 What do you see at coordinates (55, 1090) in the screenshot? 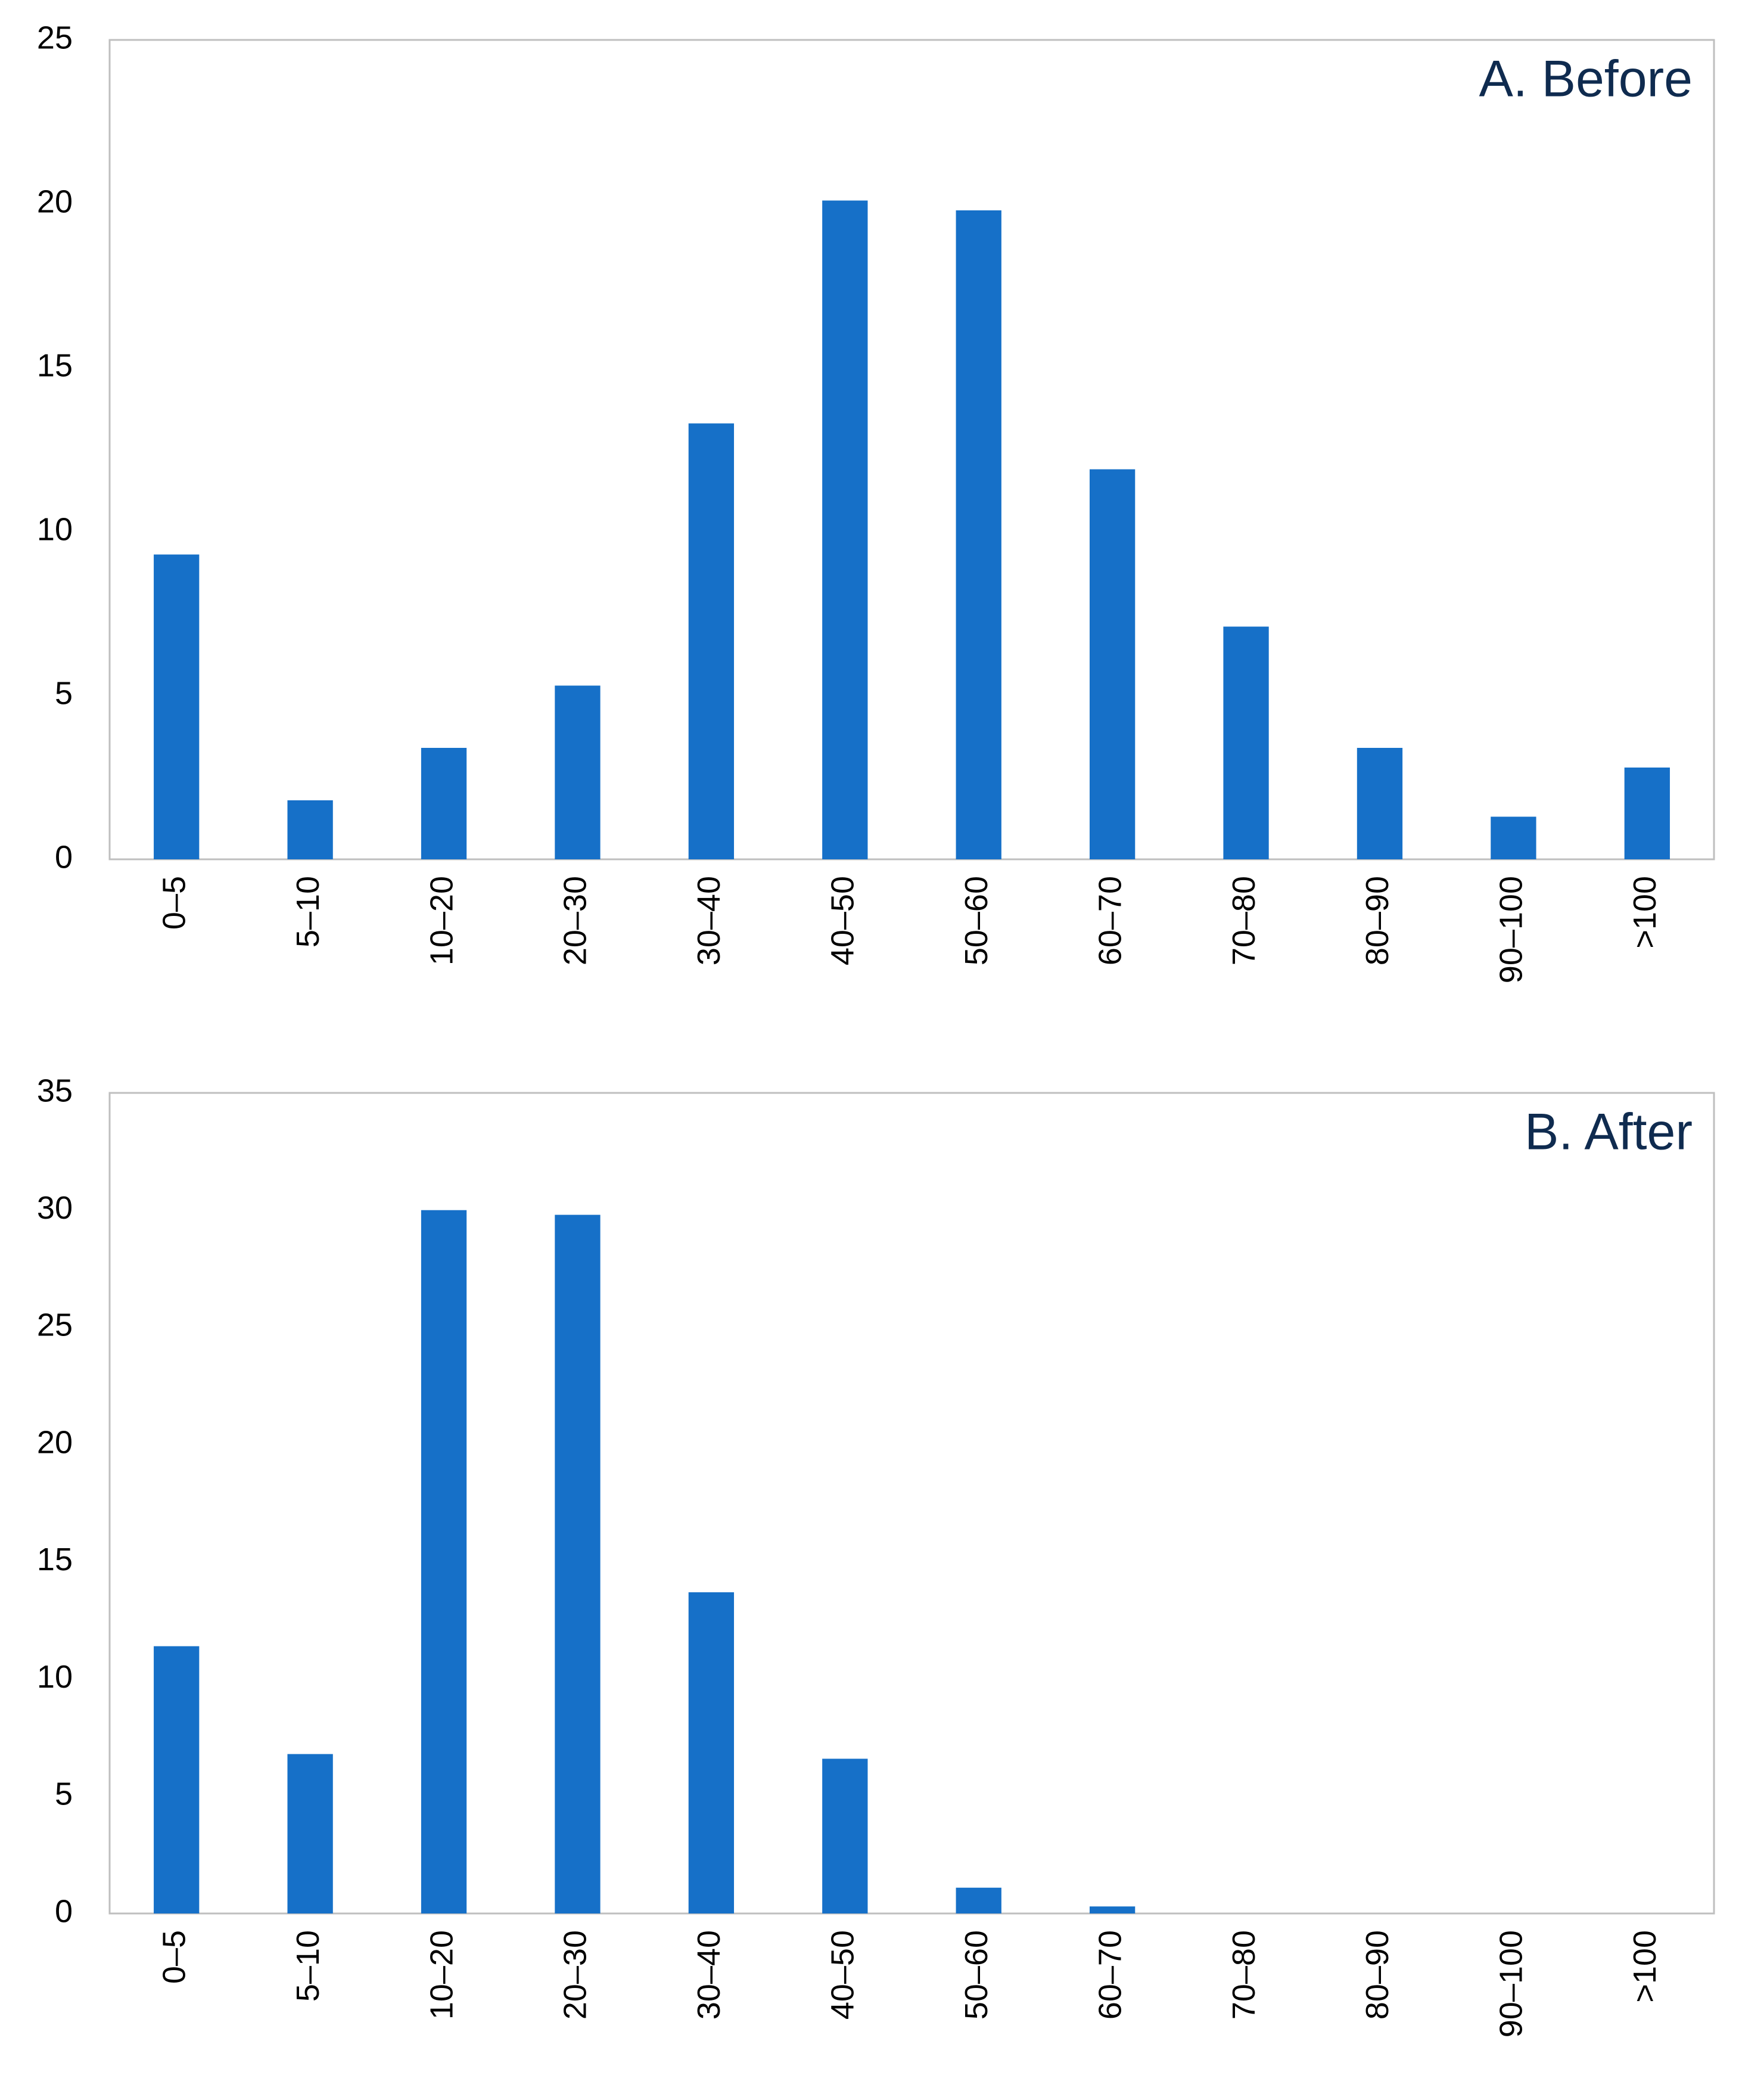
I see `y-tick-label: 35` at bounding box center [55, 1090].